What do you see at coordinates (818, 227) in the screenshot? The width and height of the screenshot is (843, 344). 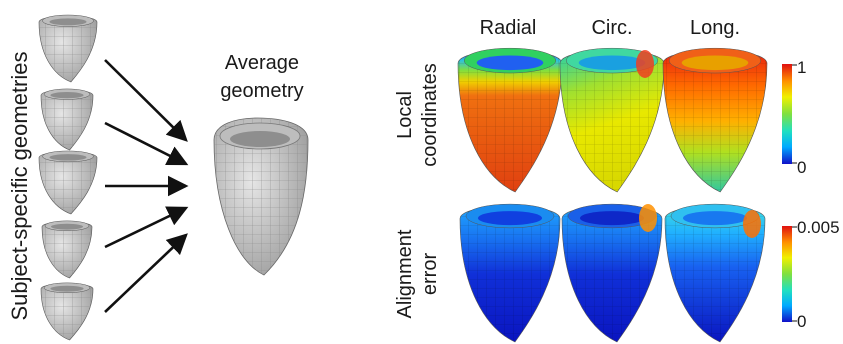 I see `colorbar-error-max: 0.005` at bounding box center [818, 227].